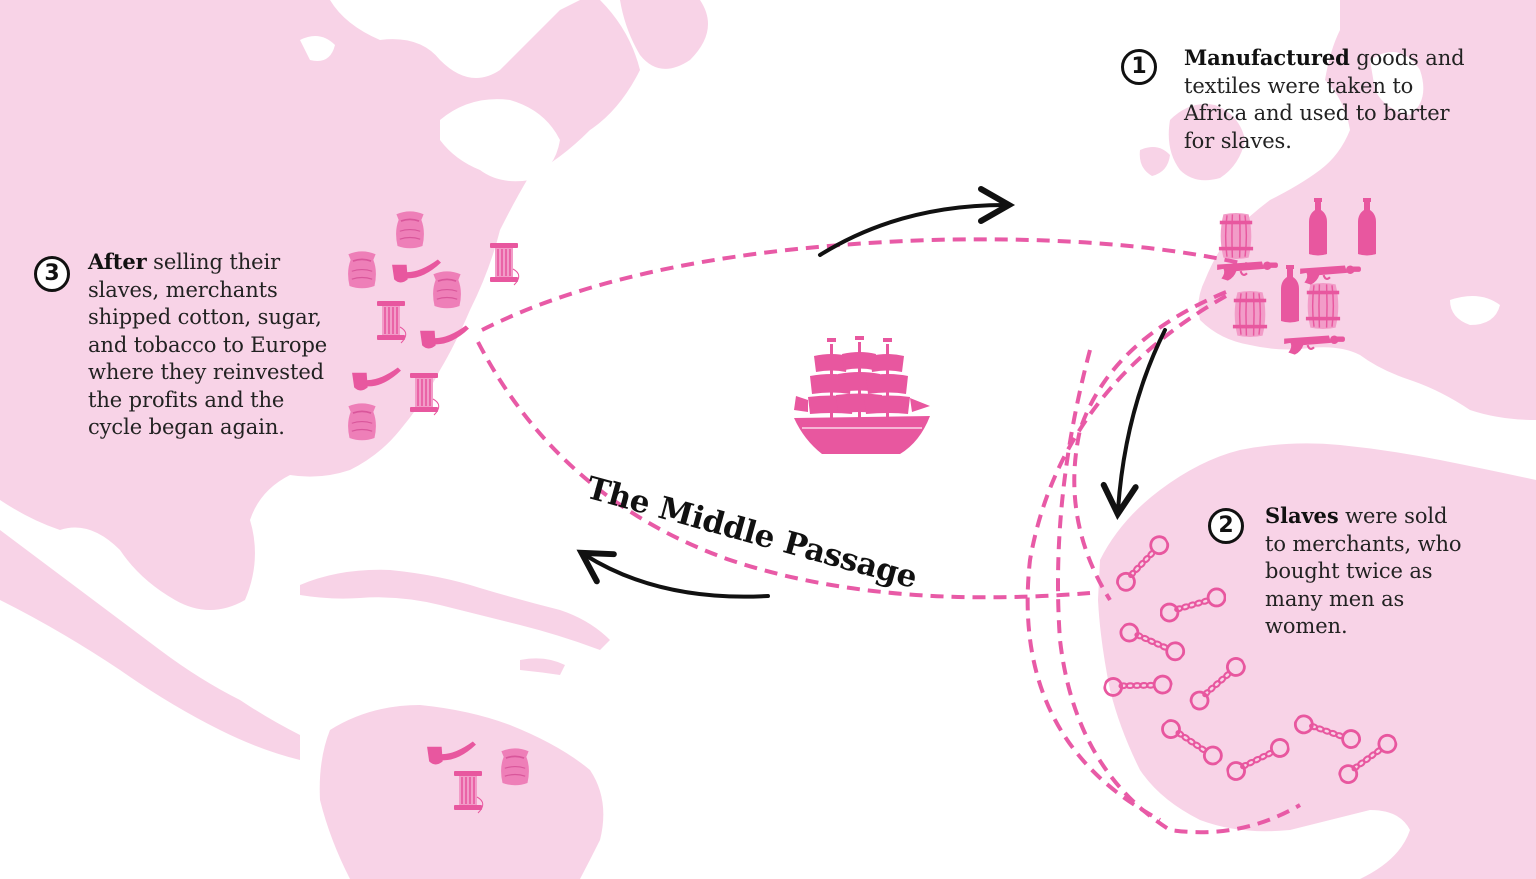 The width and height of the screenshot is (1536, 879). What do you see at coordinates (1133, 424) in the screenshot?
I see `arrow-to-africa` at bounding box center [1133, 424].